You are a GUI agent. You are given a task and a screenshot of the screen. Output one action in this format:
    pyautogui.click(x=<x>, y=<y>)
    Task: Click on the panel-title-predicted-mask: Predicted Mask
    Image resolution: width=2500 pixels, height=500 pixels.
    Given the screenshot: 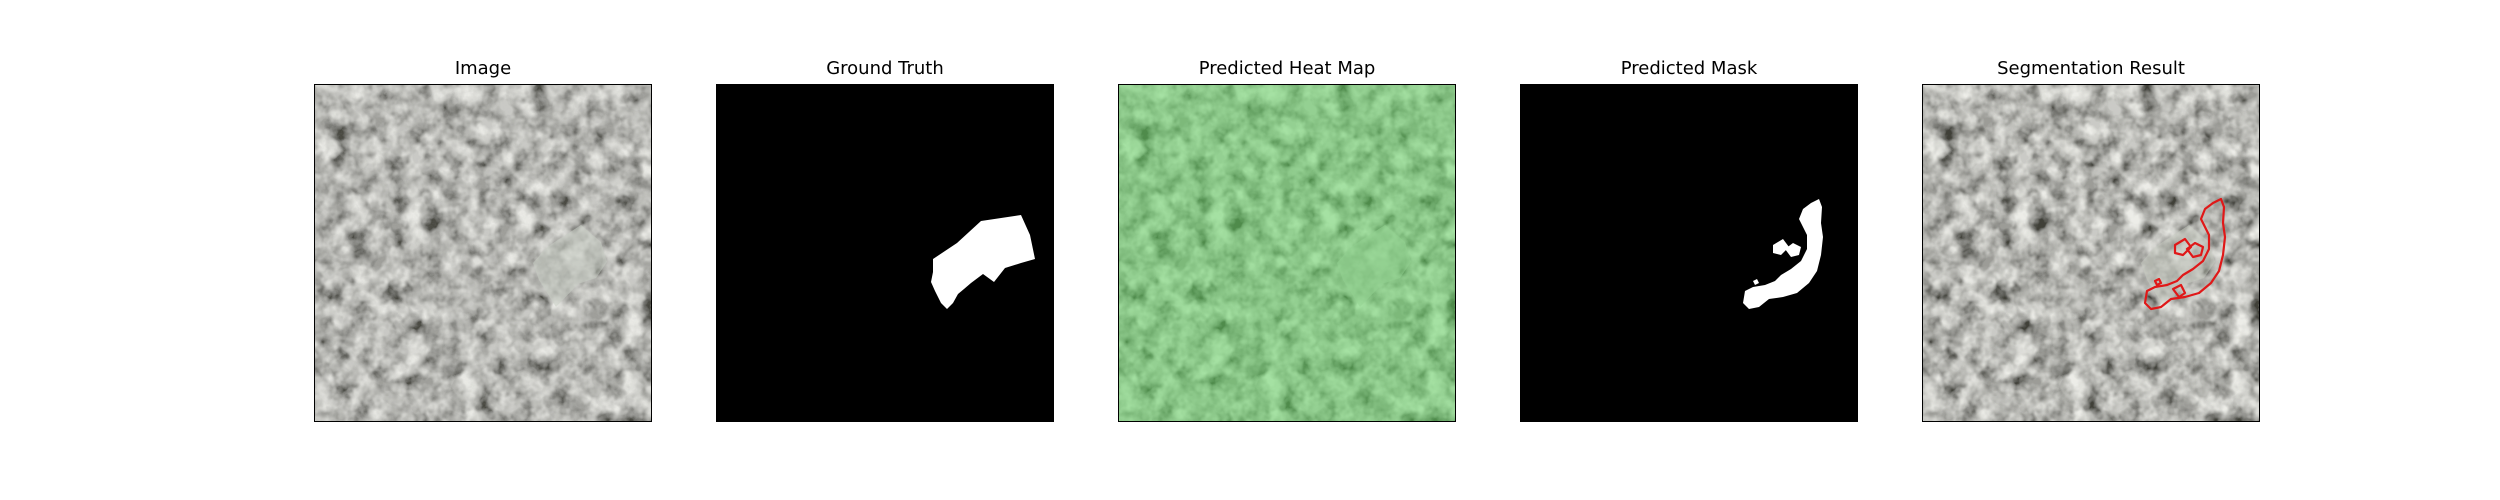 What is the action you would take?
    pyautogui.click(x=1689, y=68)
    